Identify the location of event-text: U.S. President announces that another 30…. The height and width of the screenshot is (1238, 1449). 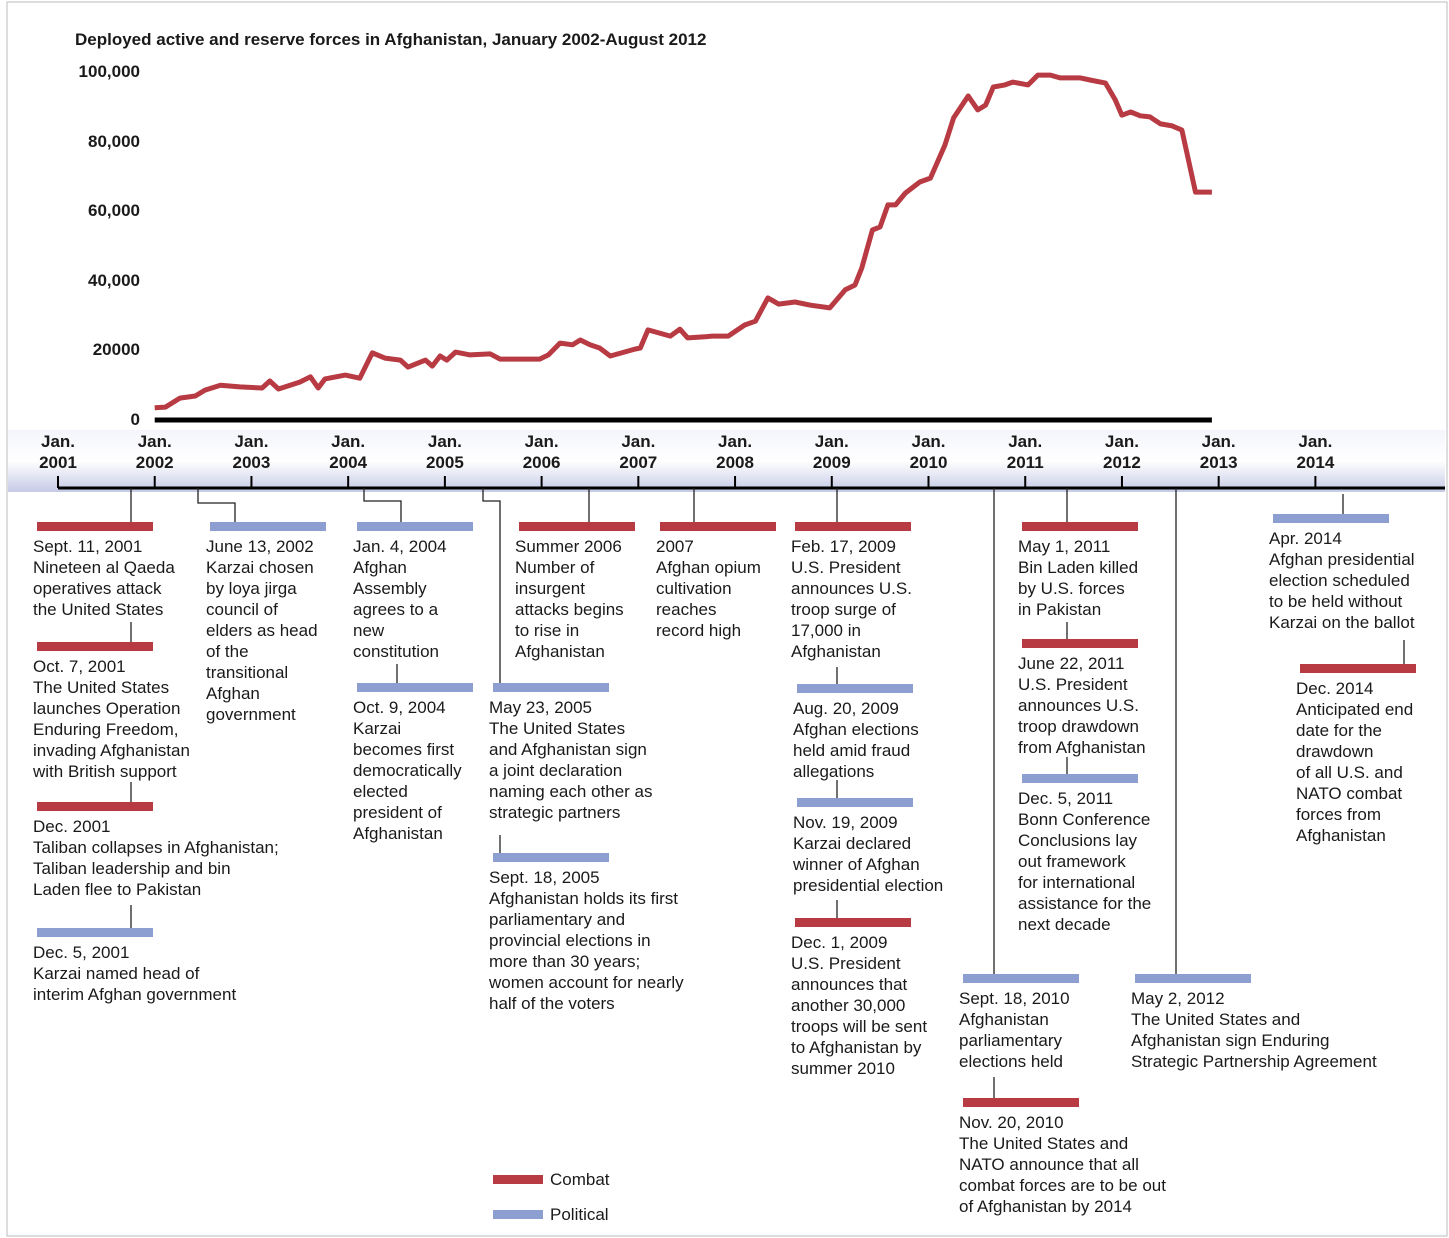
(859, 1016).